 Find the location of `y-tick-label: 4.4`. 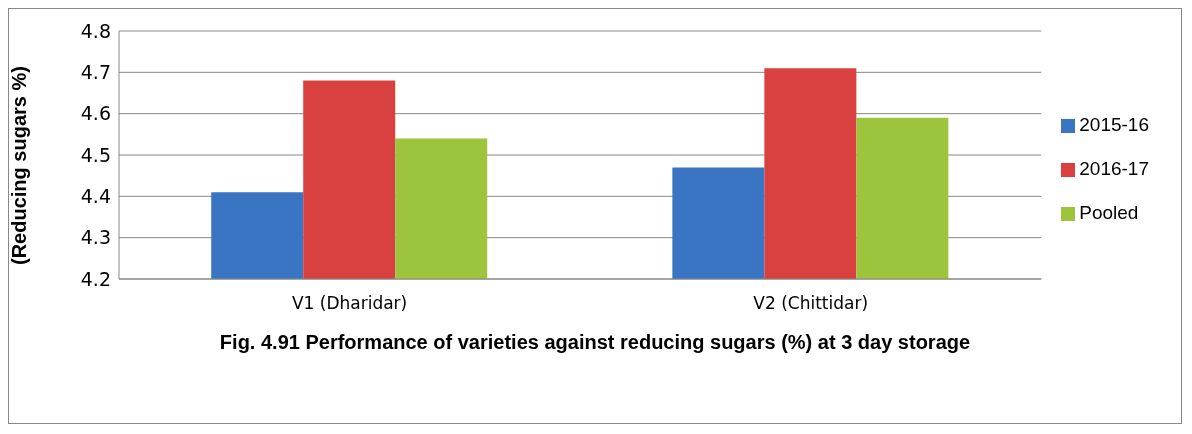

y-tick-label: 4.4 is located at coordinates (95, 196).